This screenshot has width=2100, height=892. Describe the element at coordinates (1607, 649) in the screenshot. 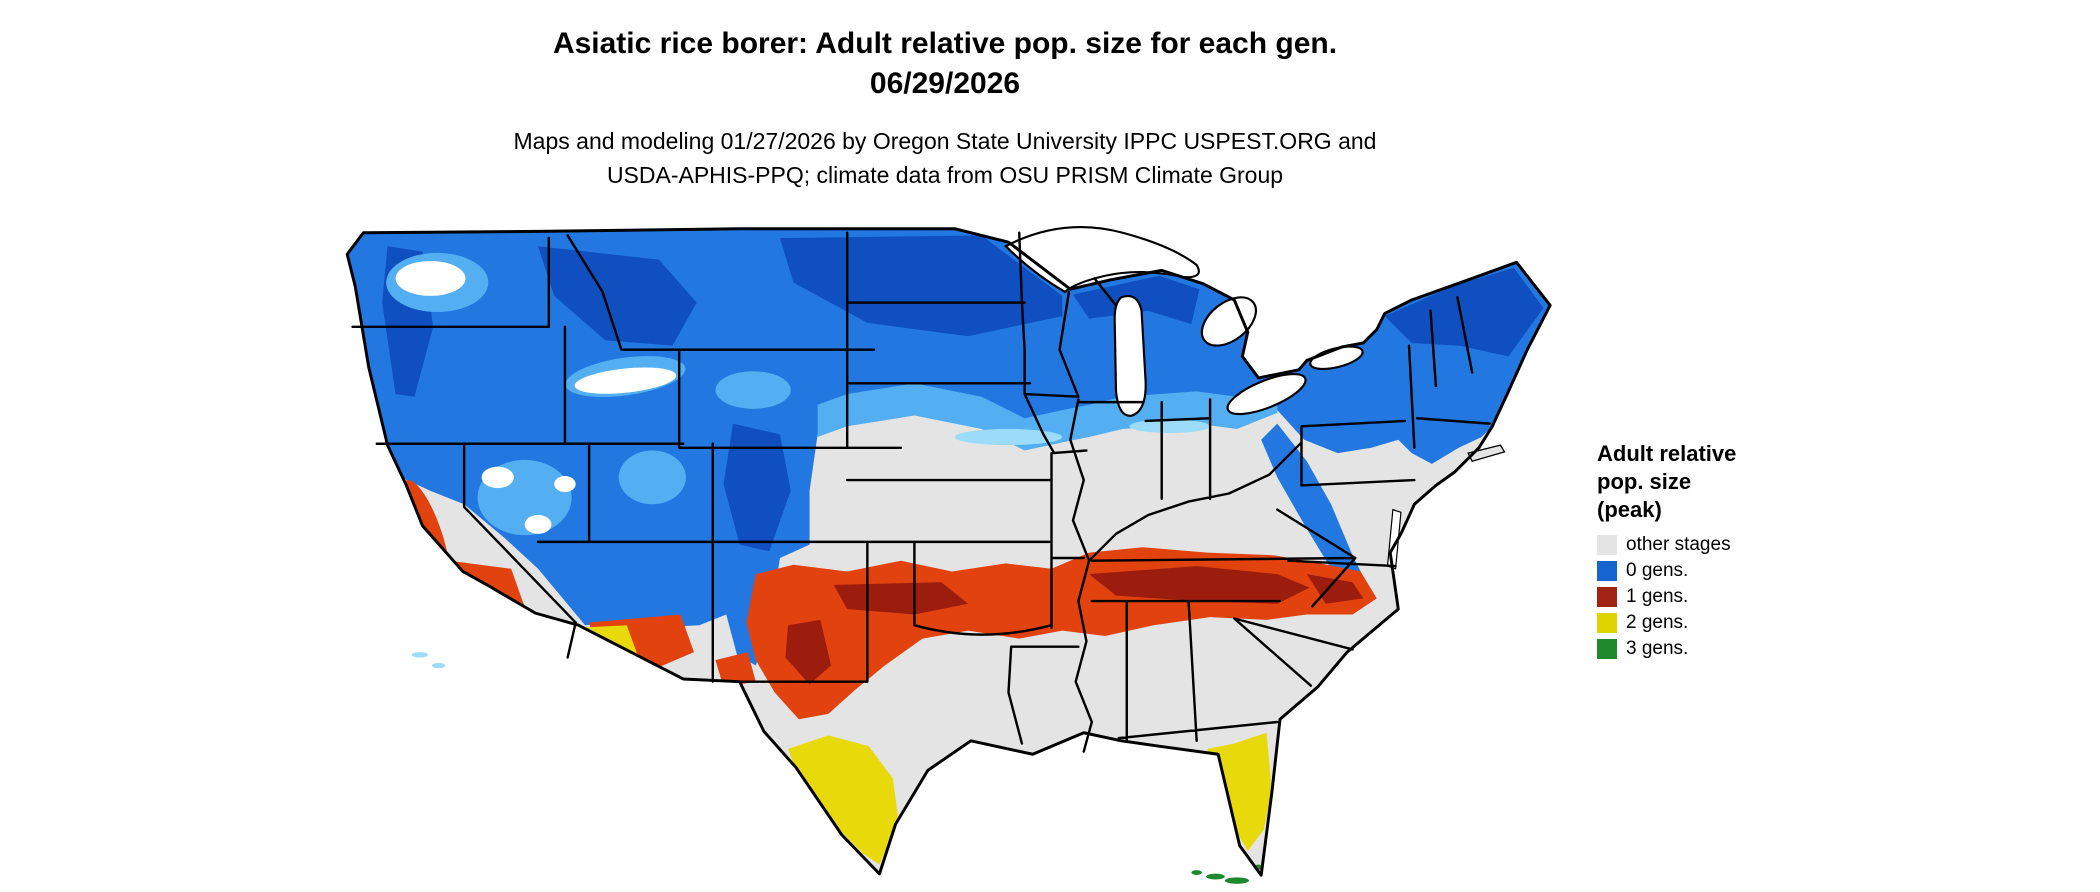

I see `legend-swatch-3-gens` at that location.